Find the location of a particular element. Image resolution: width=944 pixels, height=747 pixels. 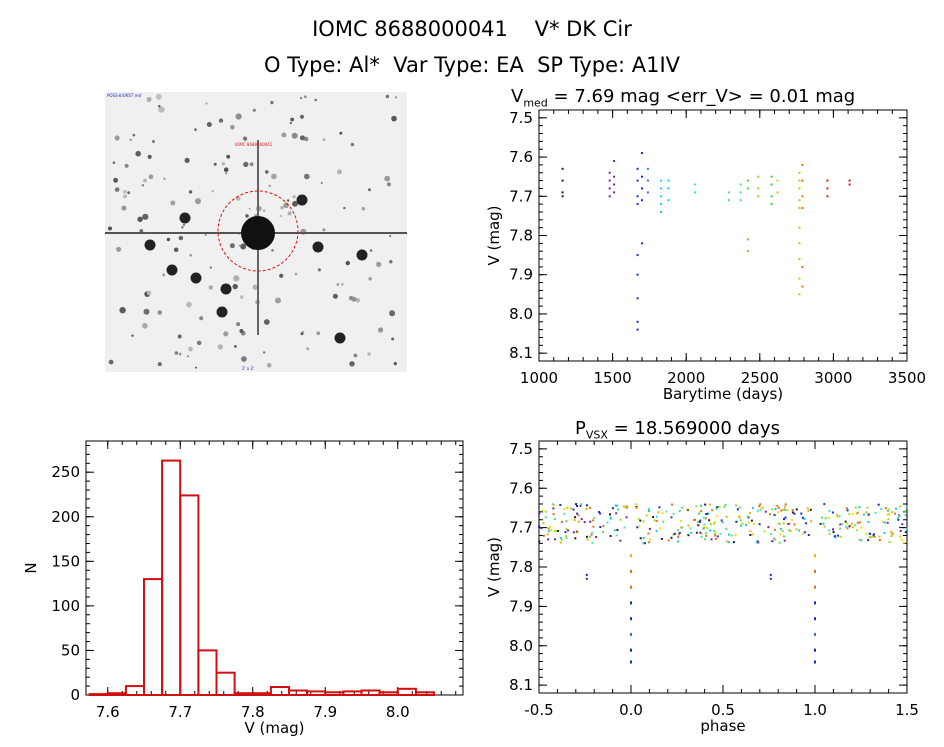

x-tick-label: 8.0 is located at coordinates (398, 712).